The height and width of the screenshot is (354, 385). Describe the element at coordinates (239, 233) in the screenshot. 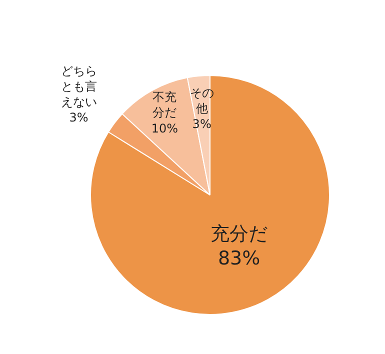

I see `slice-label: 充分だ` at that location.